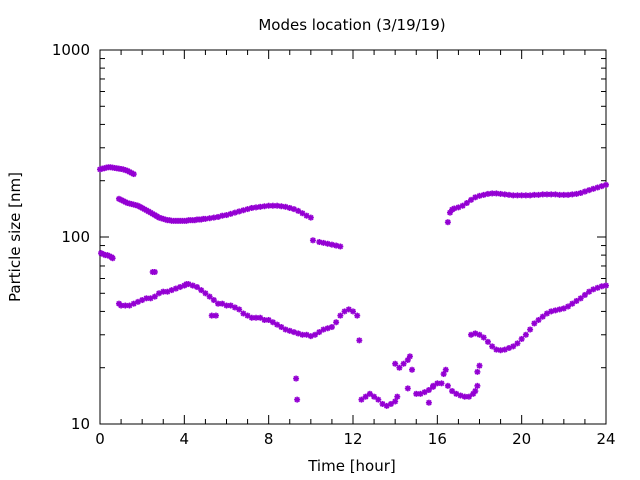 The height and width of the screenshot is (480, 640). Describe the element at coordinates (437, 439) in the screenshot. I see `x-tick-label: 16` at that location.